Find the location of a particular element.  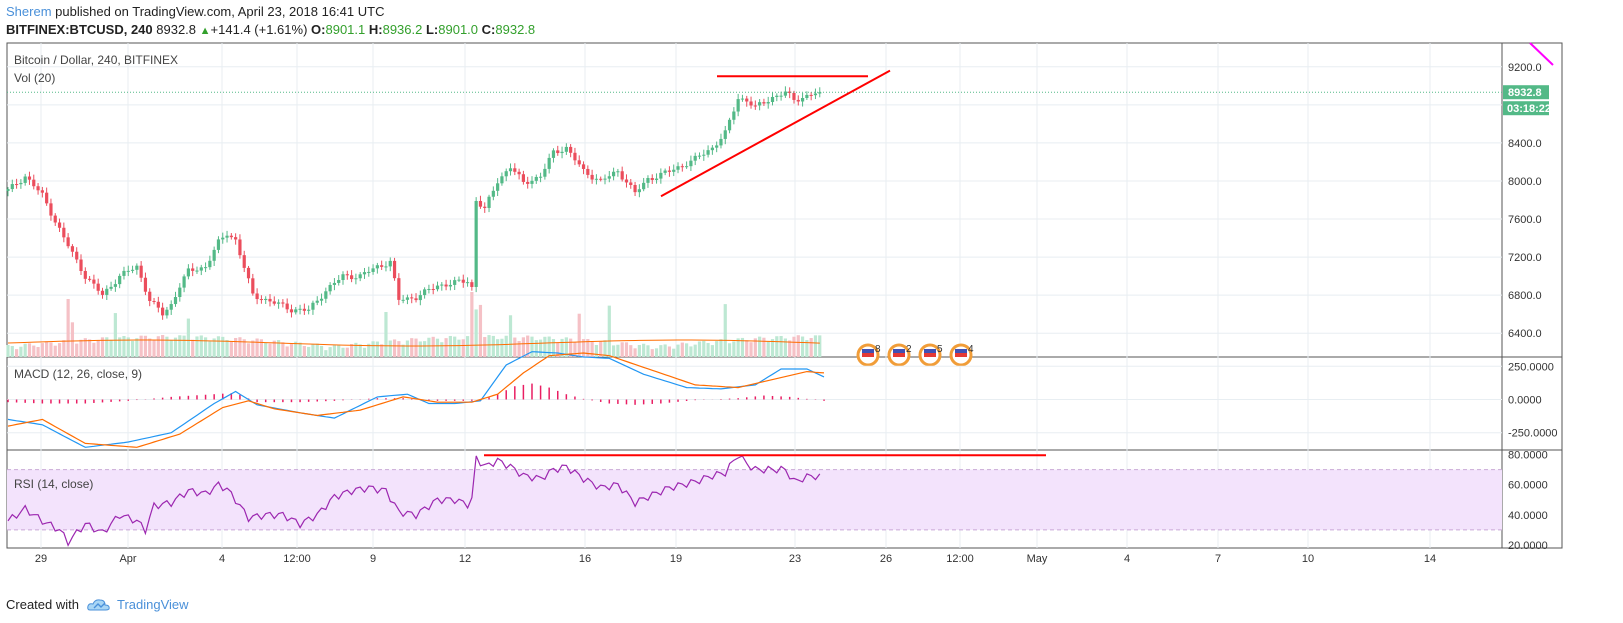

tradingview-link: TradingView is located at coordinates (152, 604).